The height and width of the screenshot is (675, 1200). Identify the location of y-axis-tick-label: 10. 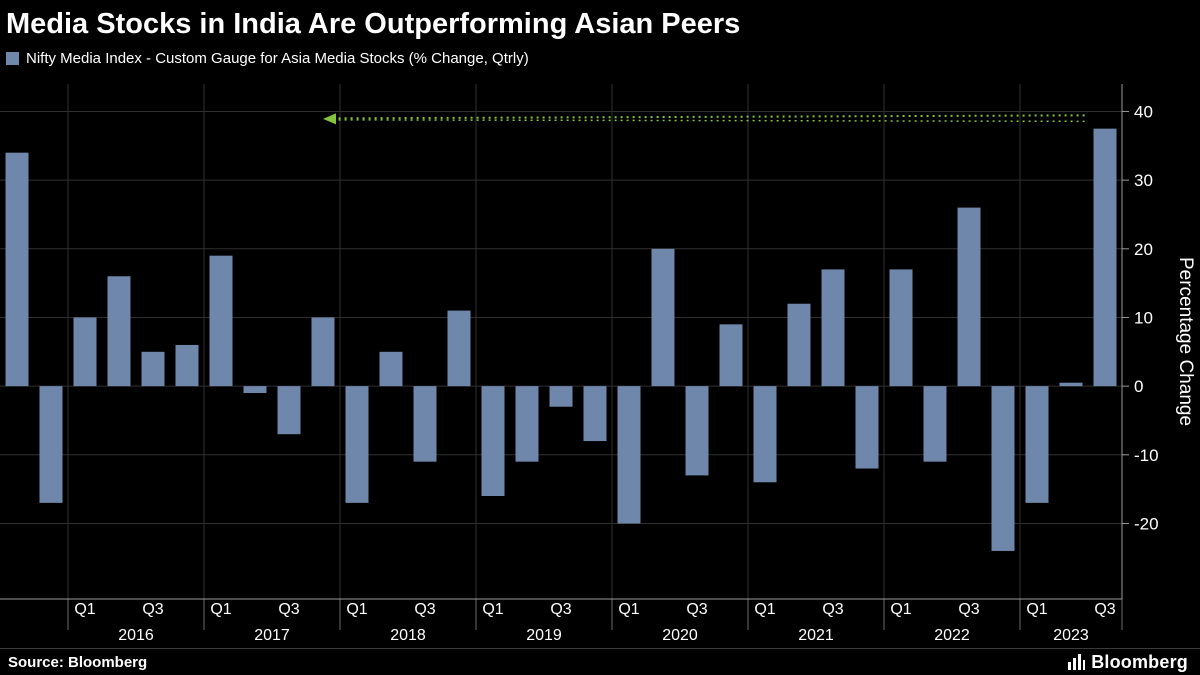
(1143, 317).